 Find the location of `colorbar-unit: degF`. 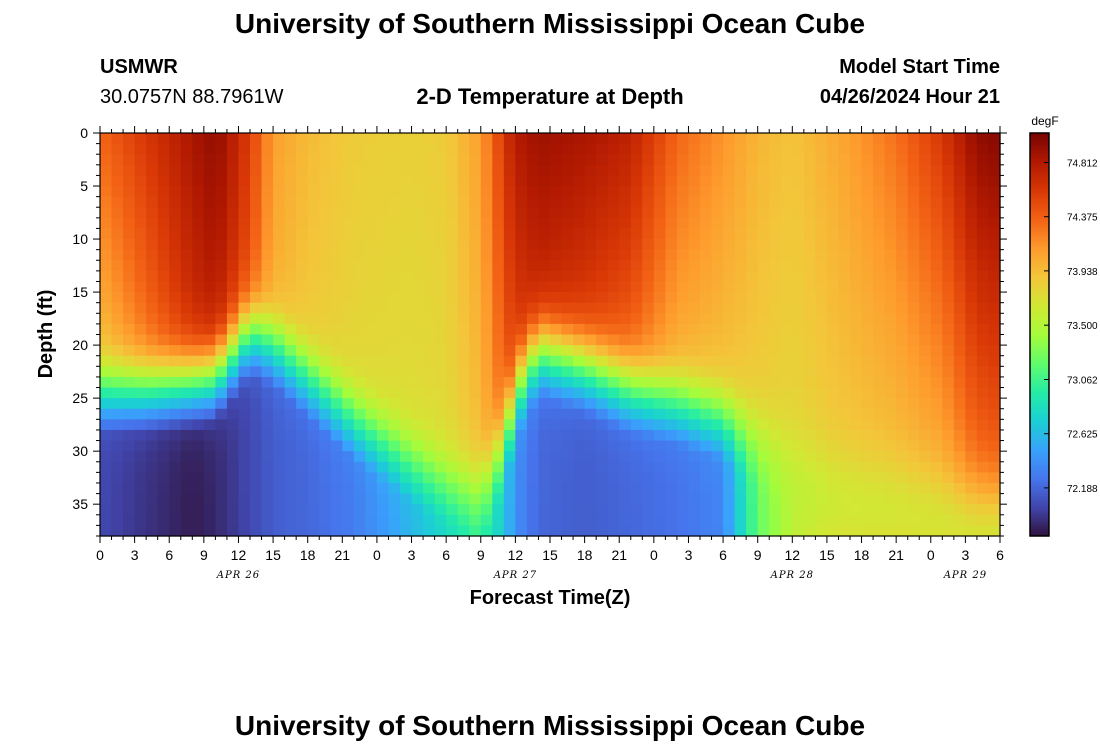

colorbar-unit: degF is located at coordinates (1044, 121).